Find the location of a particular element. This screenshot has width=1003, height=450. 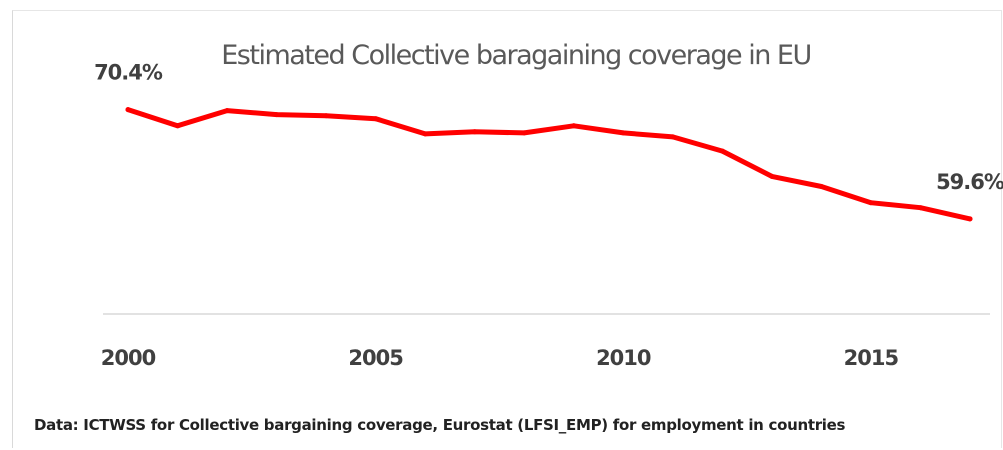

x-tick-labels: 2000 2005 2010 2015 is located at coordinates (500, 358).